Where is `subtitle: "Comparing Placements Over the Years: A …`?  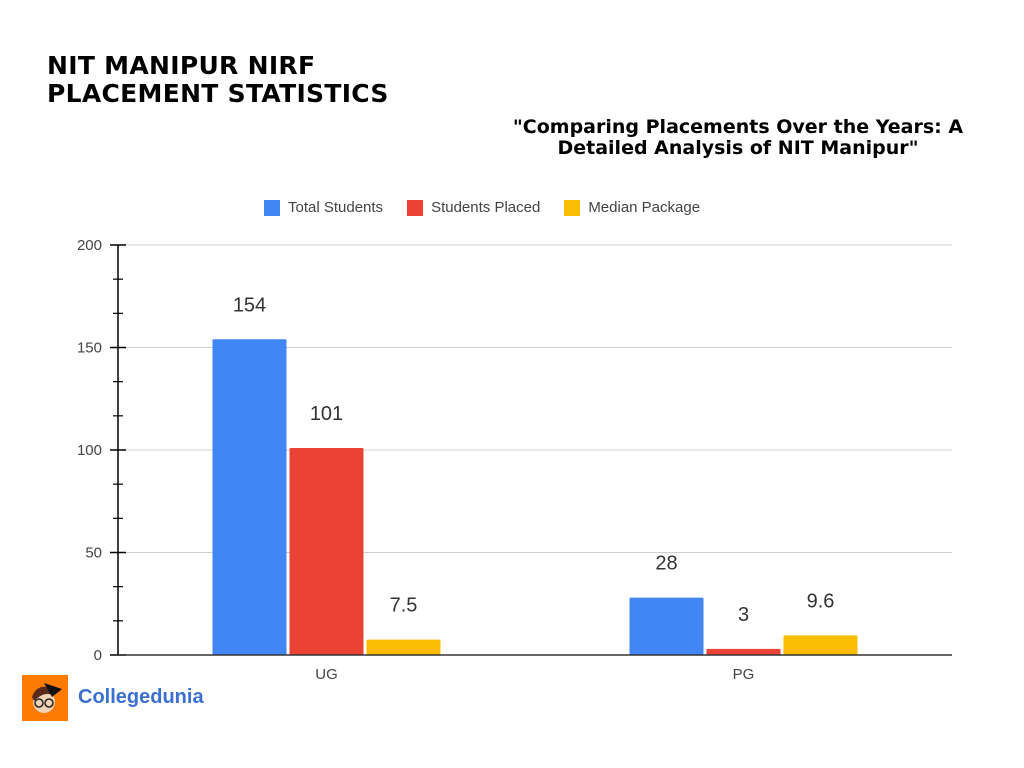 subtitle: "Comparing Placements Over the Years: A … is located at coordinates (738, 137).